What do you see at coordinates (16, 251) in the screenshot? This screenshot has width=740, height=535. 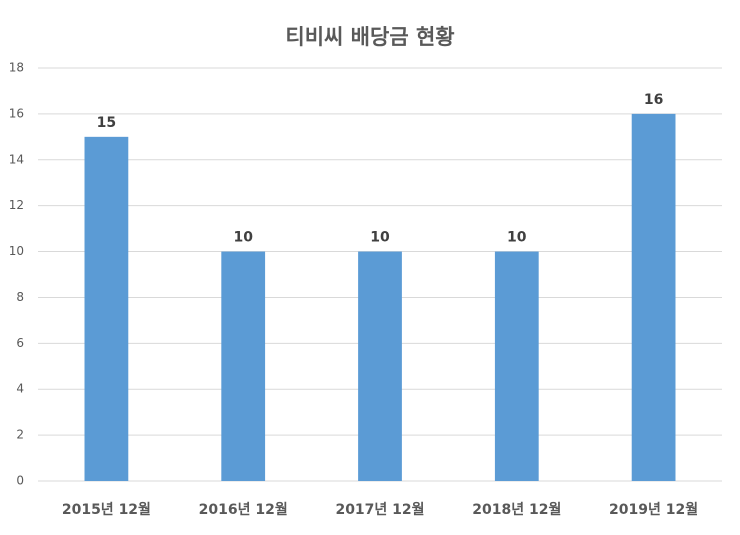 I see `y-tick-label: 10` at bounding box center [16, 251].